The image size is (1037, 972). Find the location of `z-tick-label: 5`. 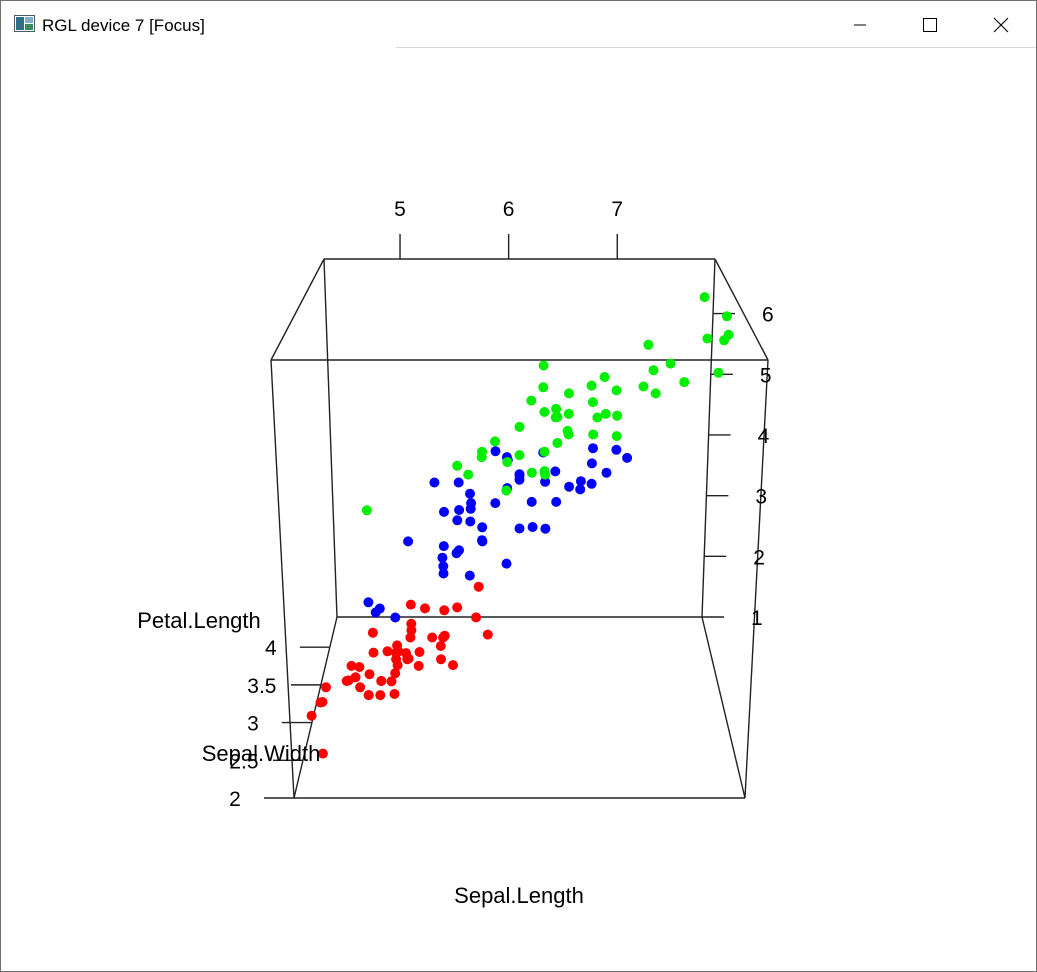

z-tick-label: 5 is located at coordinates (766, 375).